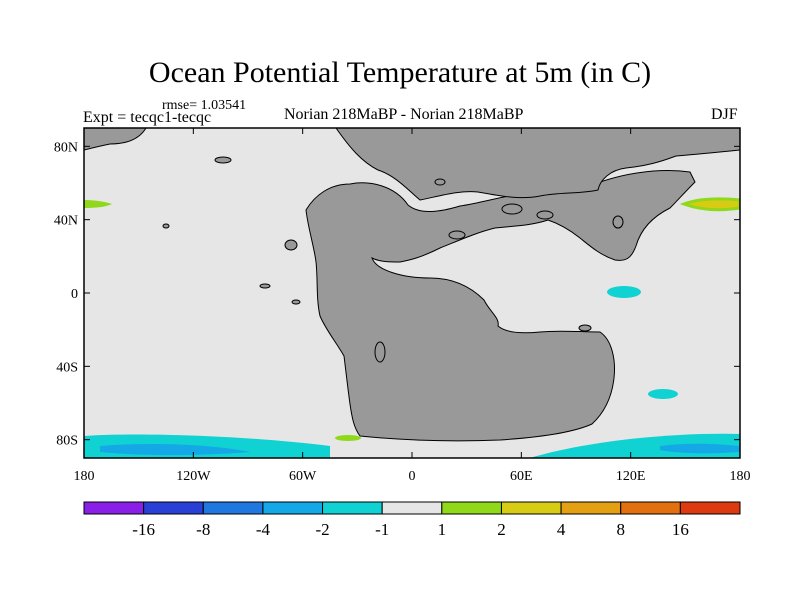 The image size is (800, 600). What do you see at coordinates (521, 476) in the screenshot?
I see `lon-tick-label: 60E` at bounding box center [521, 476].